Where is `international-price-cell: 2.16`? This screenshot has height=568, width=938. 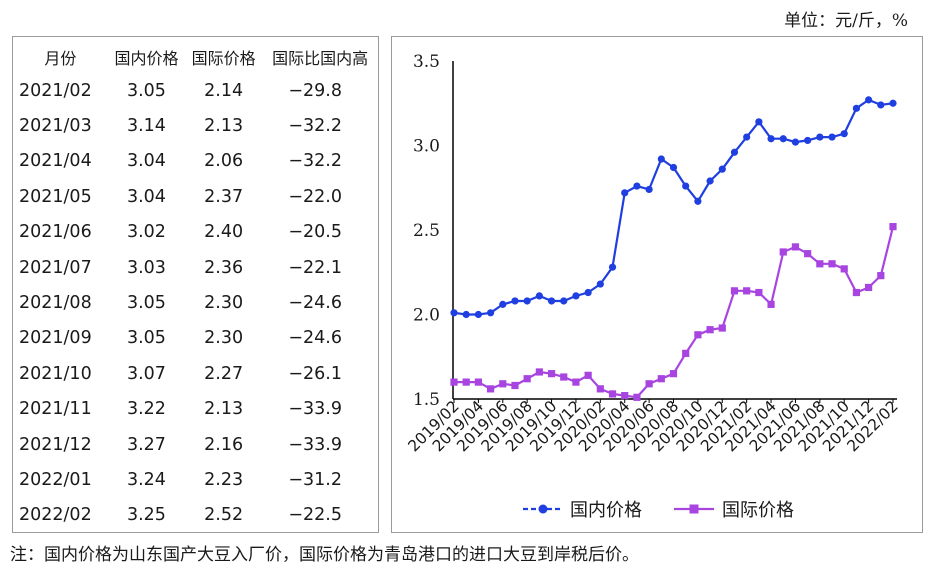 international-price-cell: 2.16 is located at coordinates (224, 444).